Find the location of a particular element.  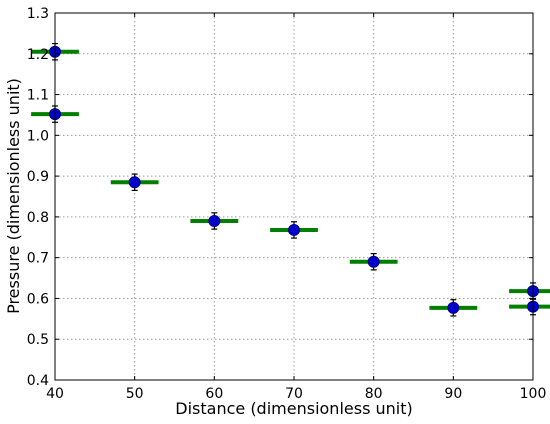

x-tick-label: 40 is located at coordinates (55, 394).